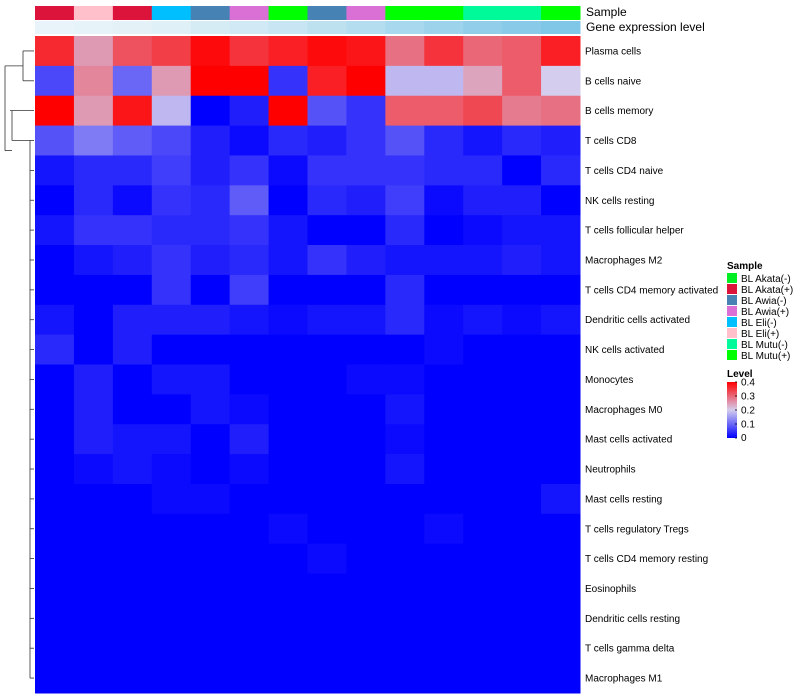  Describe the element at coordinates (748, 397) in the screenshot. I see `level-legend-tick-label: 0.3` at that location.